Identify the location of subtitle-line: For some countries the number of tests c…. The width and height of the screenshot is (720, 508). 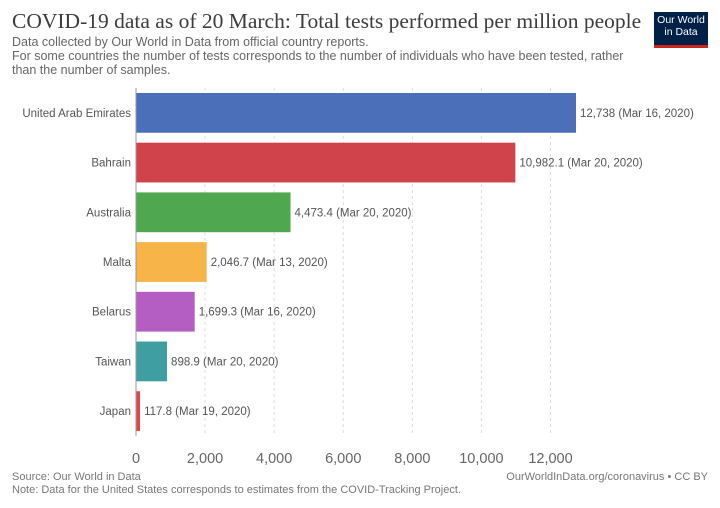
(318, 56).